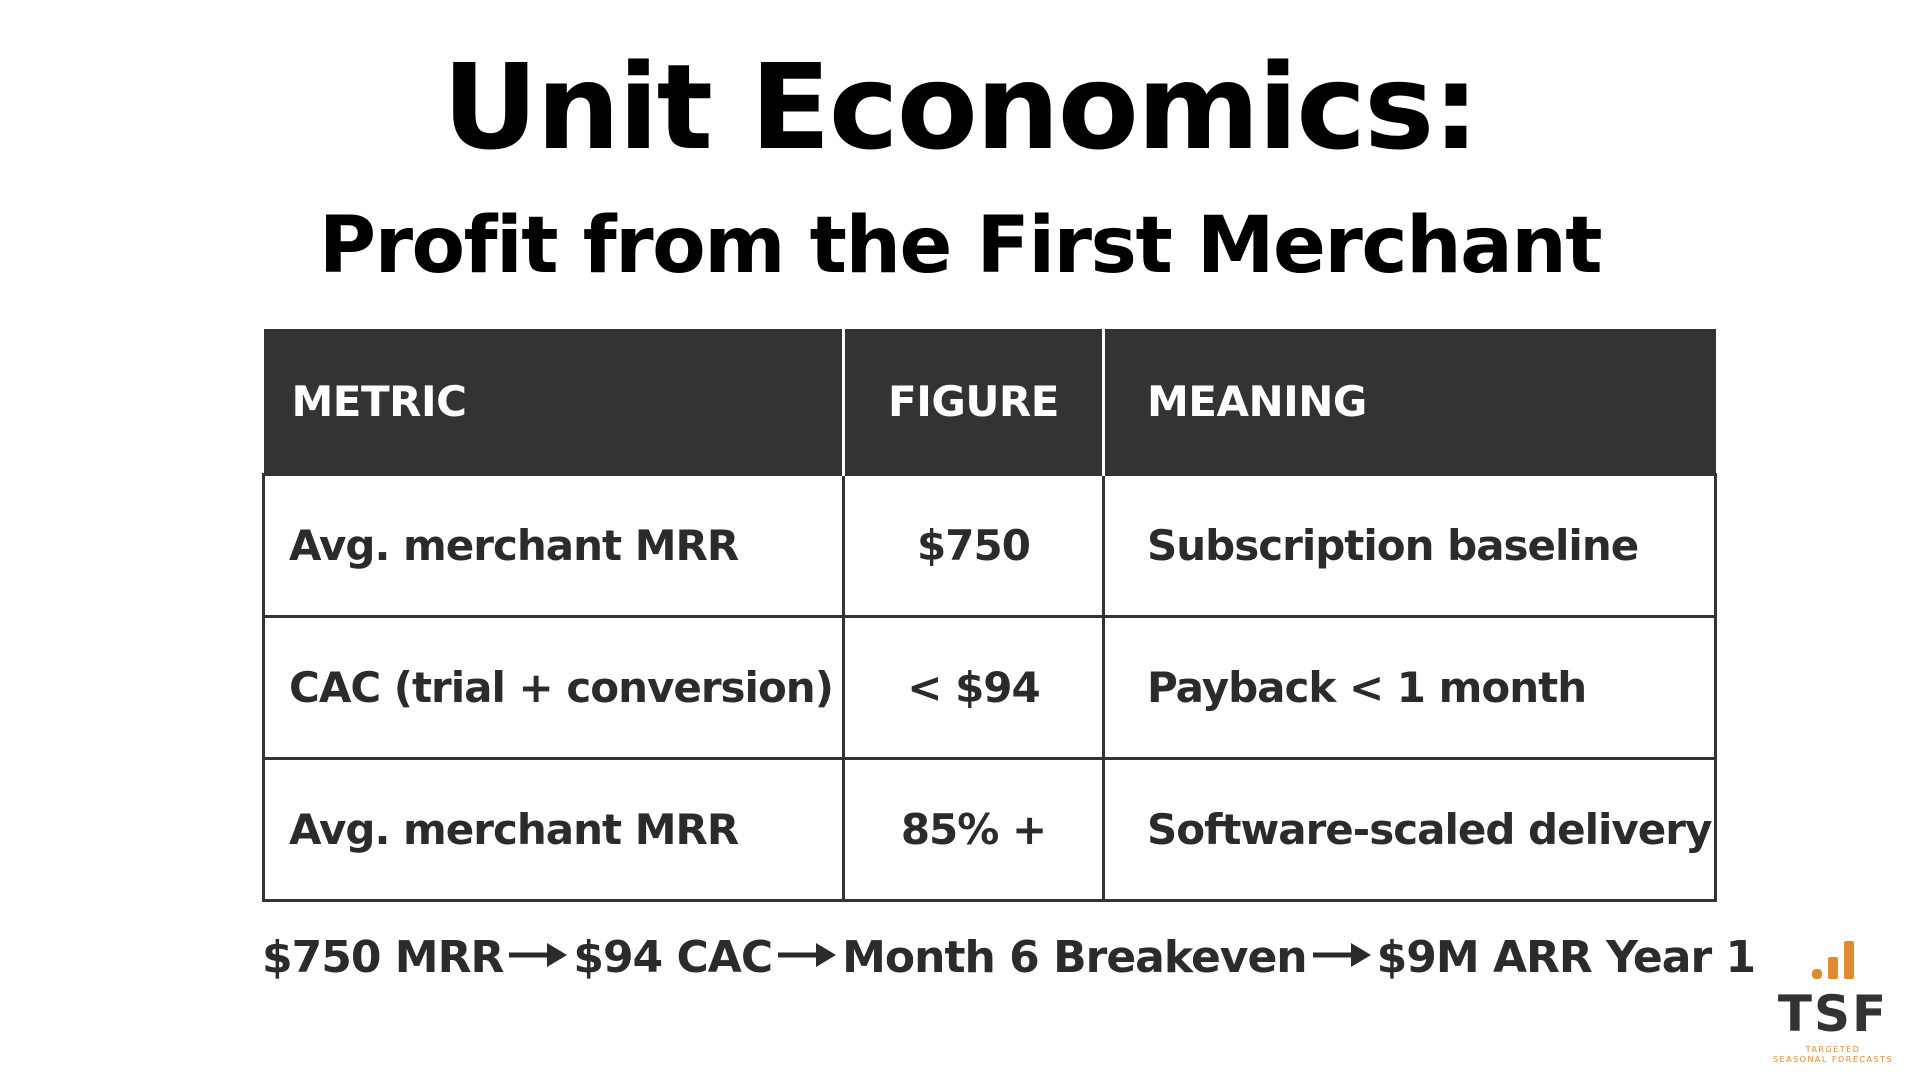 This screenshot has width=1920, height=1080. I want to click on page-title: Unit Economics:, so click(960, 107).